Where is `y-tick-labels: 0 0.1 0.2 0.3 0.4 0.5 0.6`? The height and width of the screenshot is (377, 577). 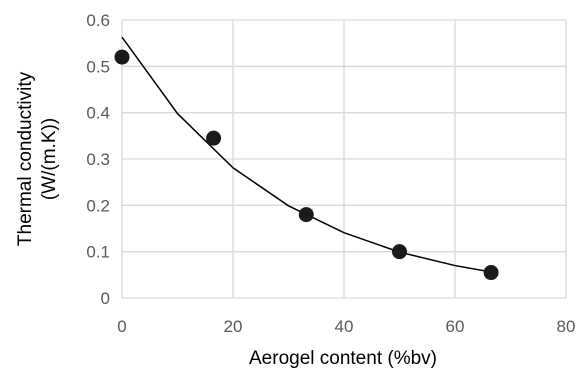 y-tick-labels: 0 0.1 0.2 0.3 0.4 0.5 0.6 is located at coordinates (98, 159).